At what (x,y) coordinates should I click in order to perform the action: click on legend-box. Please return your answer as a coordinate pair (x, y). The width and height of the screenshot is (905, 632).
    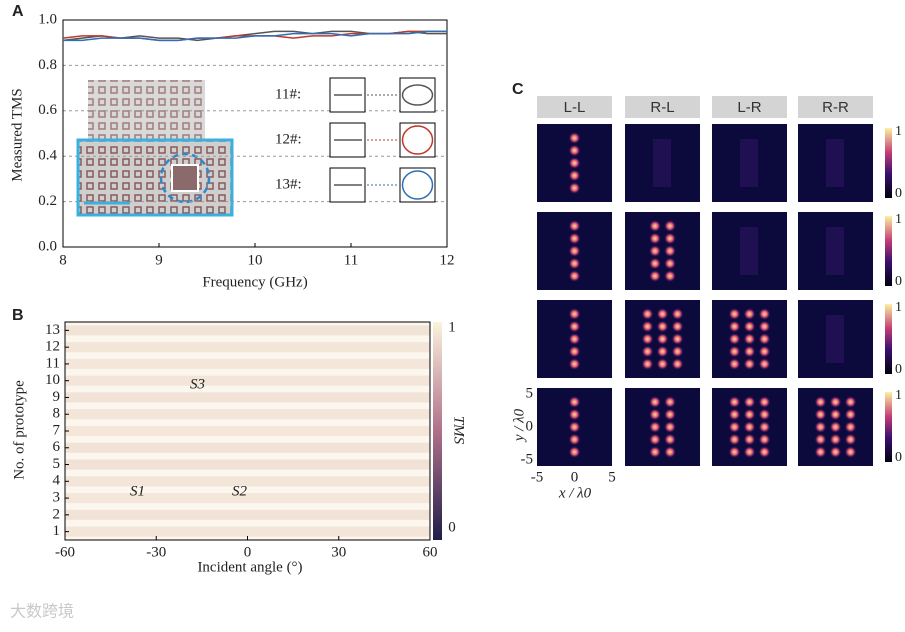
    Looking at the image, I should click on (417, 185).